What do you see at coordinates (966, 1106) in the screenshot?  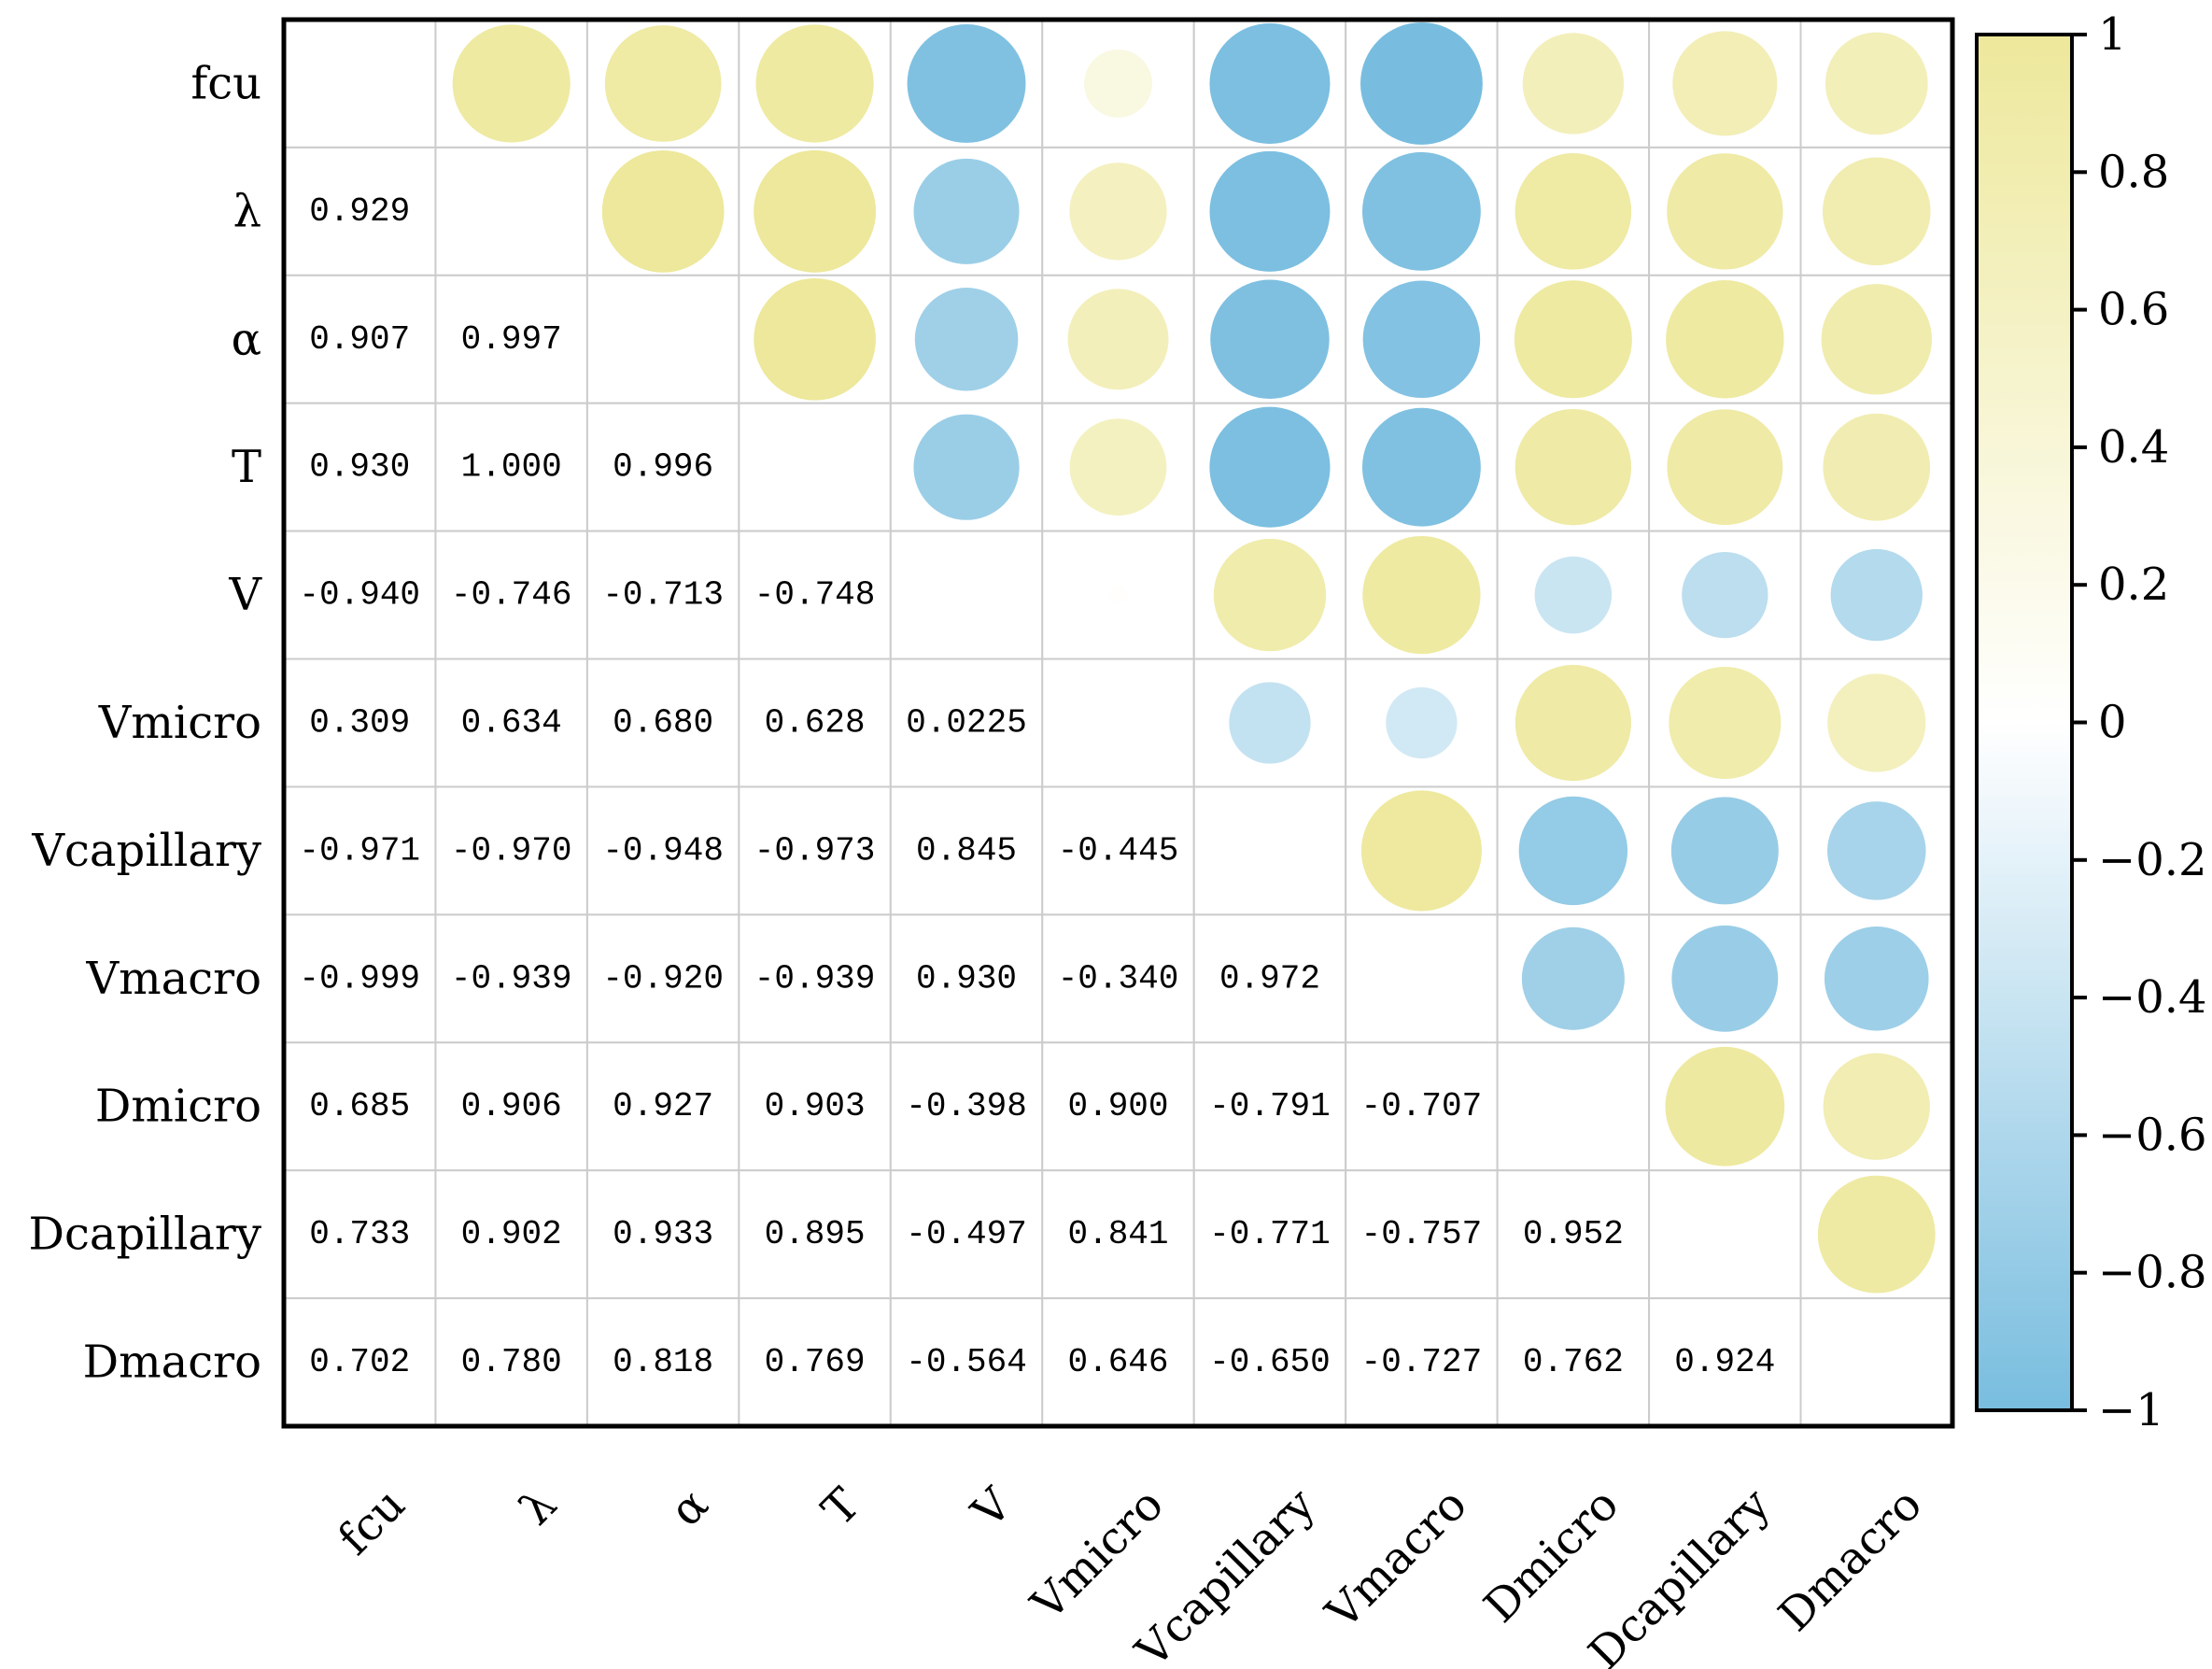 I see `correlation-value: -0.398` at bounding box center [966, 1106].